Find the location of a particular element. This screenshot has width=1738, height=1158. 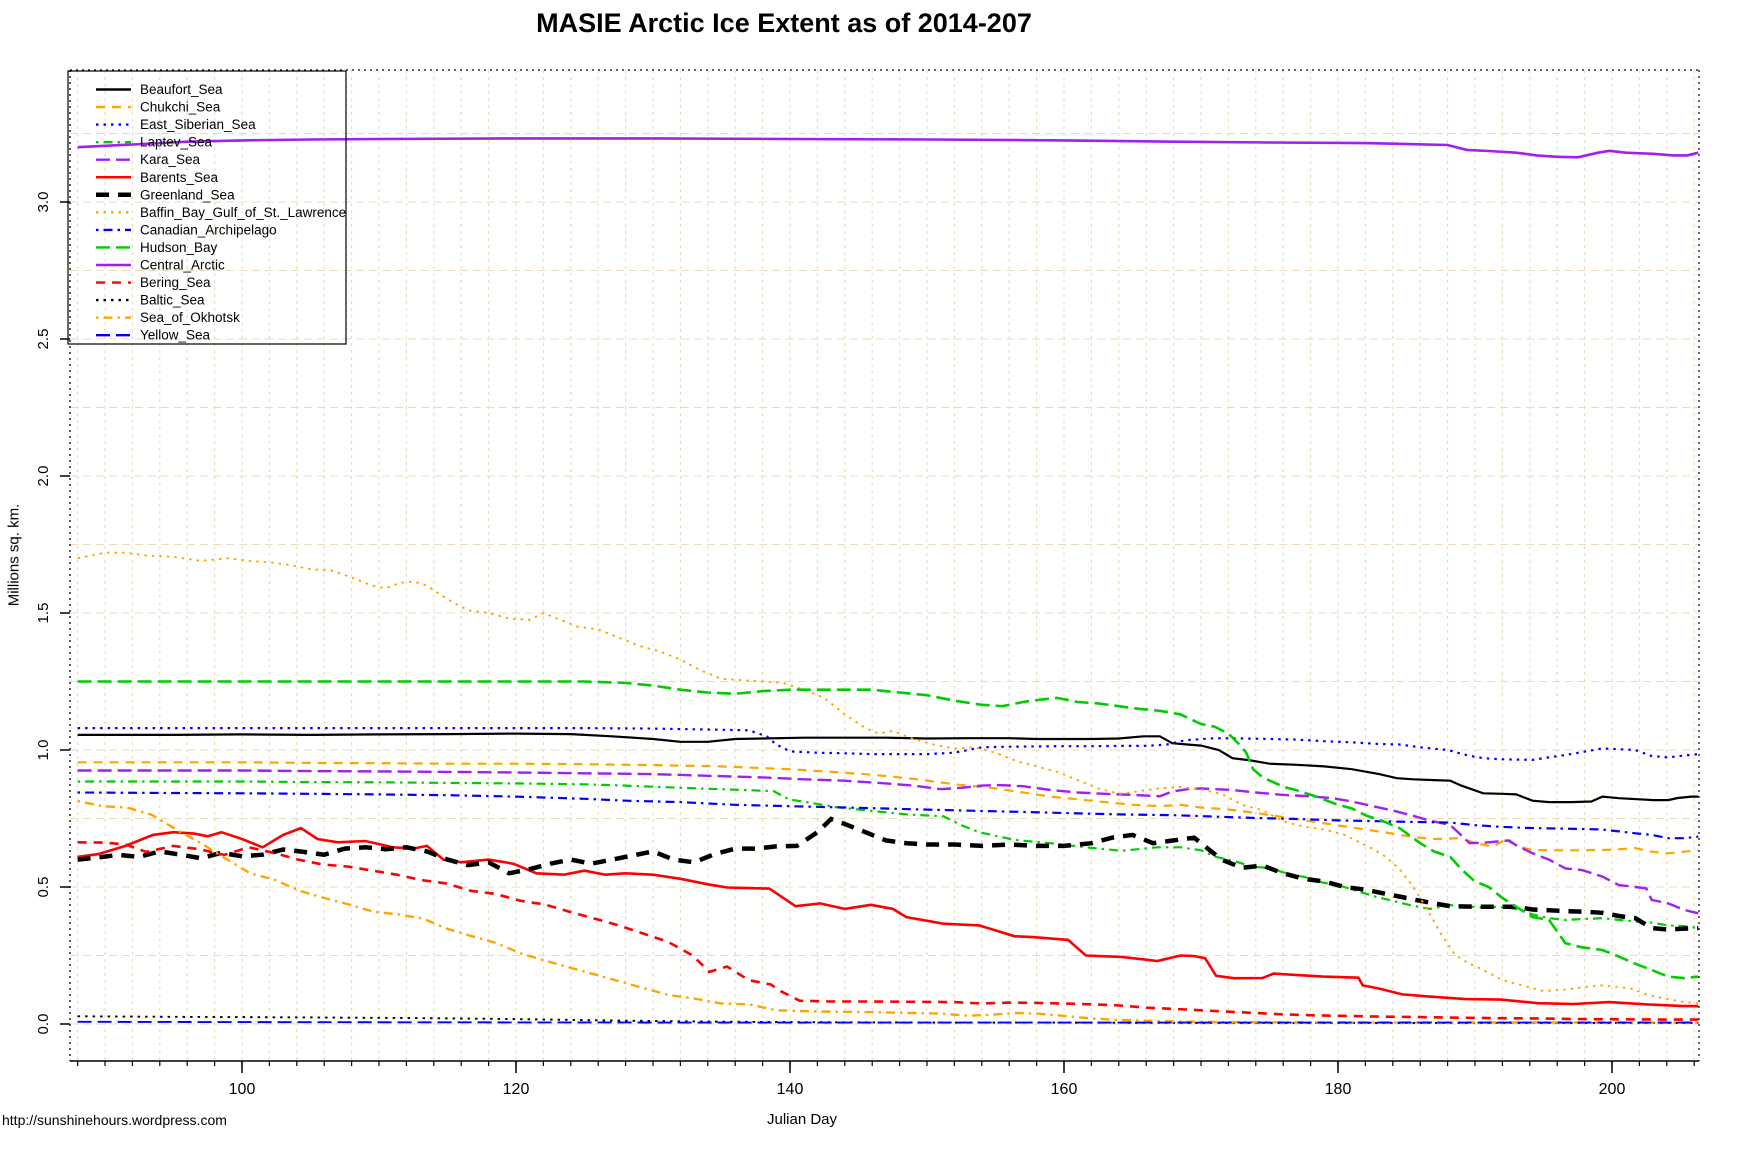

legend-label-beaufort_sea: Beaufort_Sea is located at coordinates (181, 89).